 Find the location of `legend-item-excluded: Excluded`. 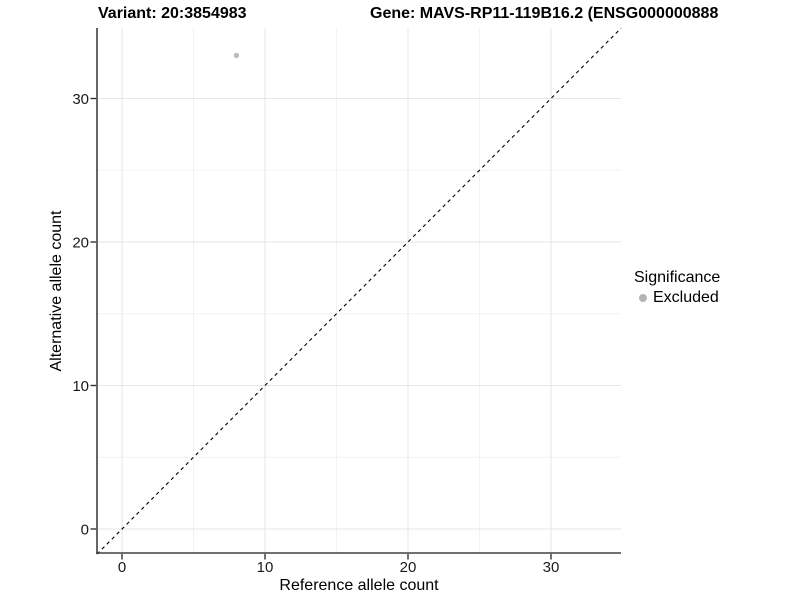

legend-item-excluded: Excluded is located at coordinates (677, 298).